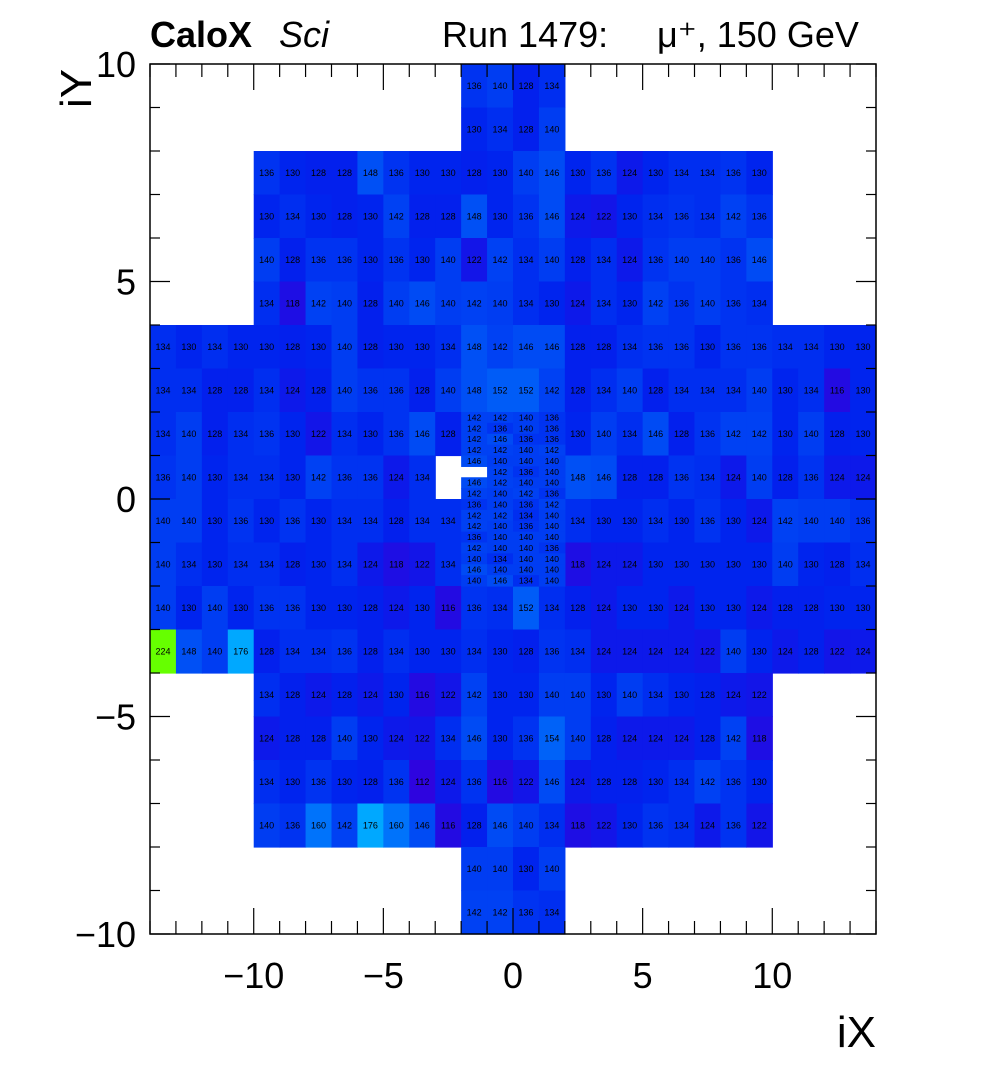  I want to click on y-tick-label: 5, so click(126, 282).